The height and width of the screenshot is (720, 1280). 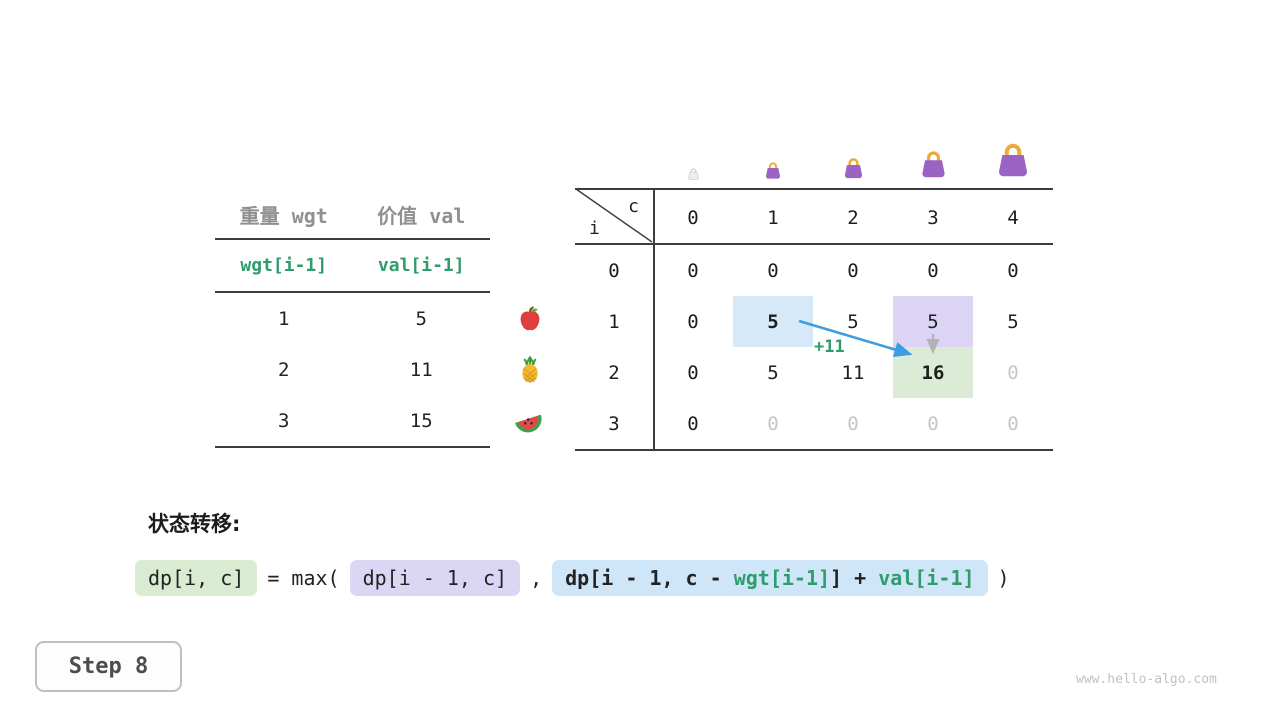 What do you see at coordinates (196, 578) in the screenshot?
I see `formula-lhs: dp[i, c]` at bounding box center [196, 578].